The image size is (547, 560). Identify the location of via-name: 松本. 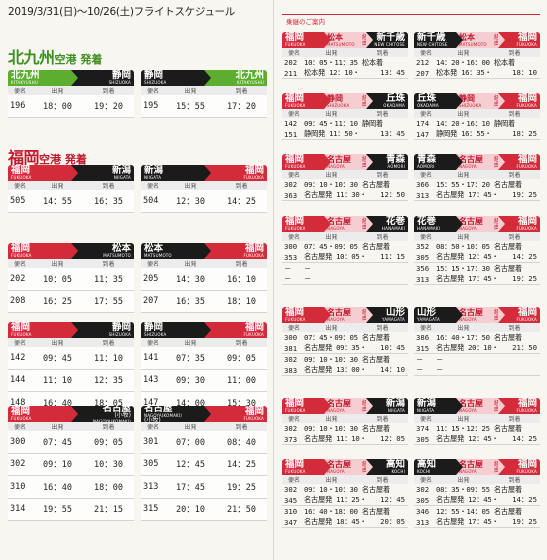
(335, 37).